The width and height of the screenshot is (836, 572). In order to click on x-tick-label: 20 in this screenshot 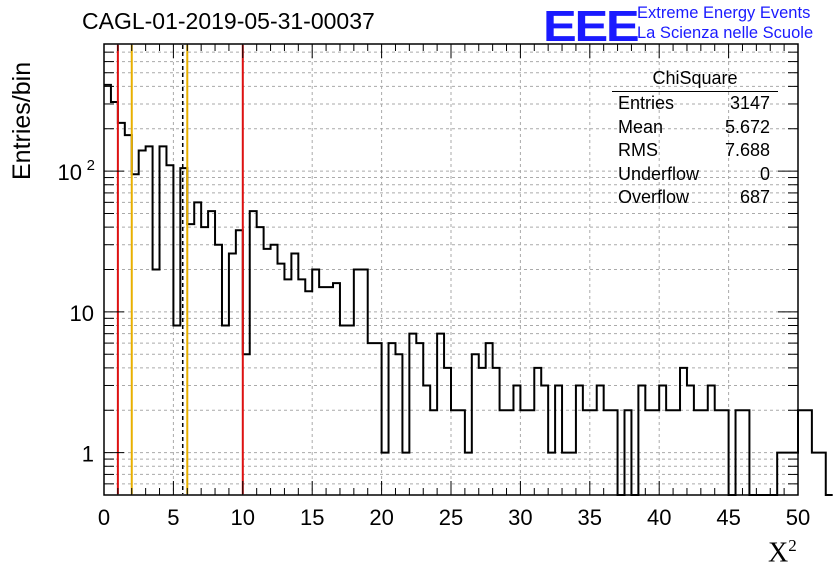, I will do `click(381, 517)`.